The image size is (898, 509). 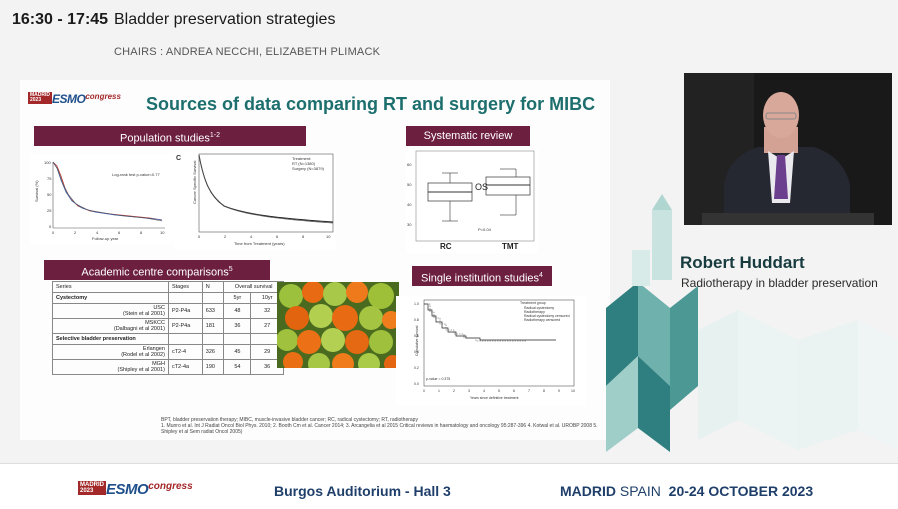 I want to click on footer-esmo-suffix: congress, so click(x=170, y=486).